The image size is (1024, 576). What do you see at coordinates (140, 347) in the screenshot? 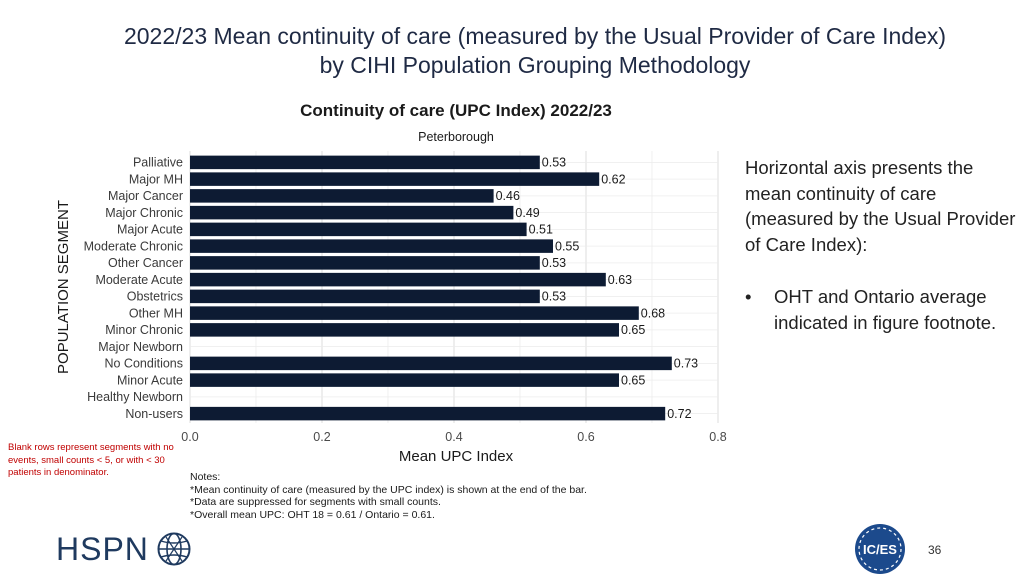
I see `category-label: Major Newborn` at bounding box center [140, 347].